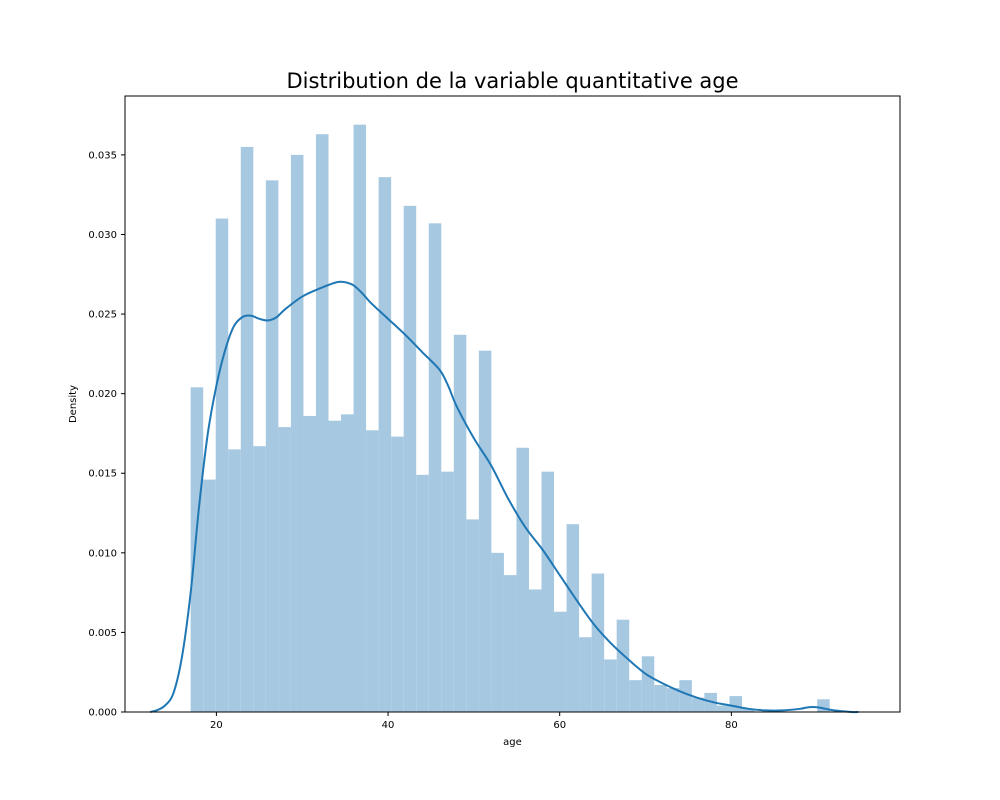 The width and height of the screenshot is (1000, 800). What do you see at coordinates (73, 404) in the screenshot?
I see `y-axis-label: Density` at bounding box center [73, 404].